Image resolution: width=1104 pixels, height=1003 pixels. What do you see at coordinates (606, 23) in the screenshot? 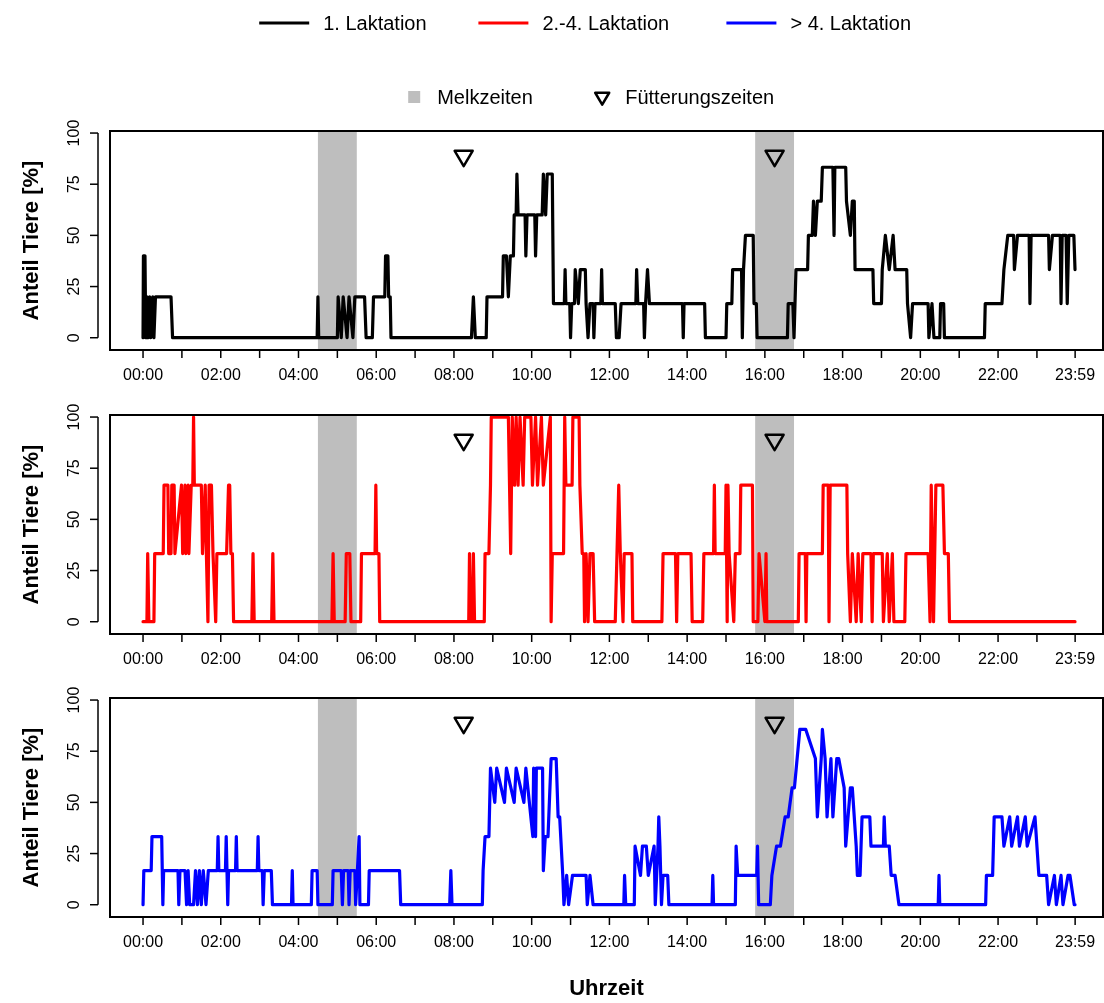
I see `legend-label: 2.-4. Laktation` at bounding box center [606, 23].